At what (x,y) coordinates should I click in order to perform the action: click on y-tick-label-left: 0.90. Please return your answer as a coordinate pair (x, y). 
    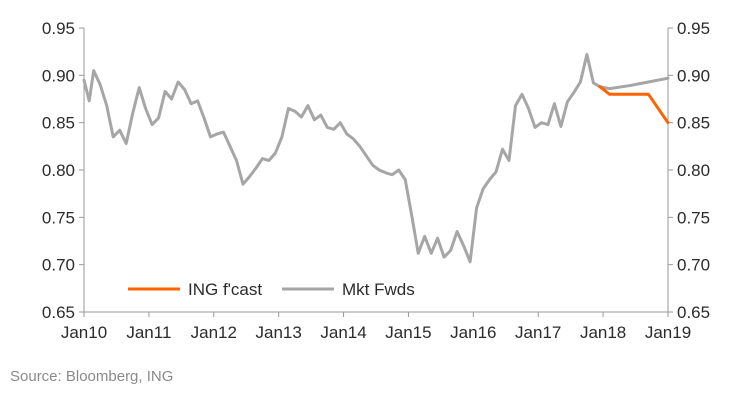
    Looking at the image, I should click on (58, 75).